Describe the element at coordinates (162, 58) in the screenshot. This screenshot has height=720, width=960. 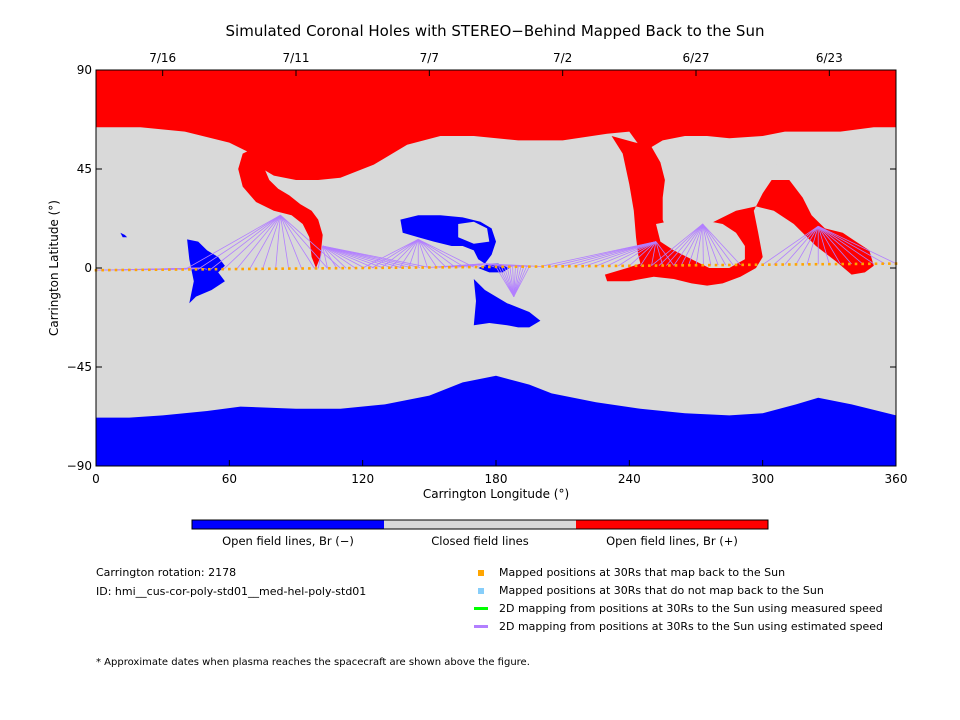
I see `date-tick-label: 7/16` at that location.